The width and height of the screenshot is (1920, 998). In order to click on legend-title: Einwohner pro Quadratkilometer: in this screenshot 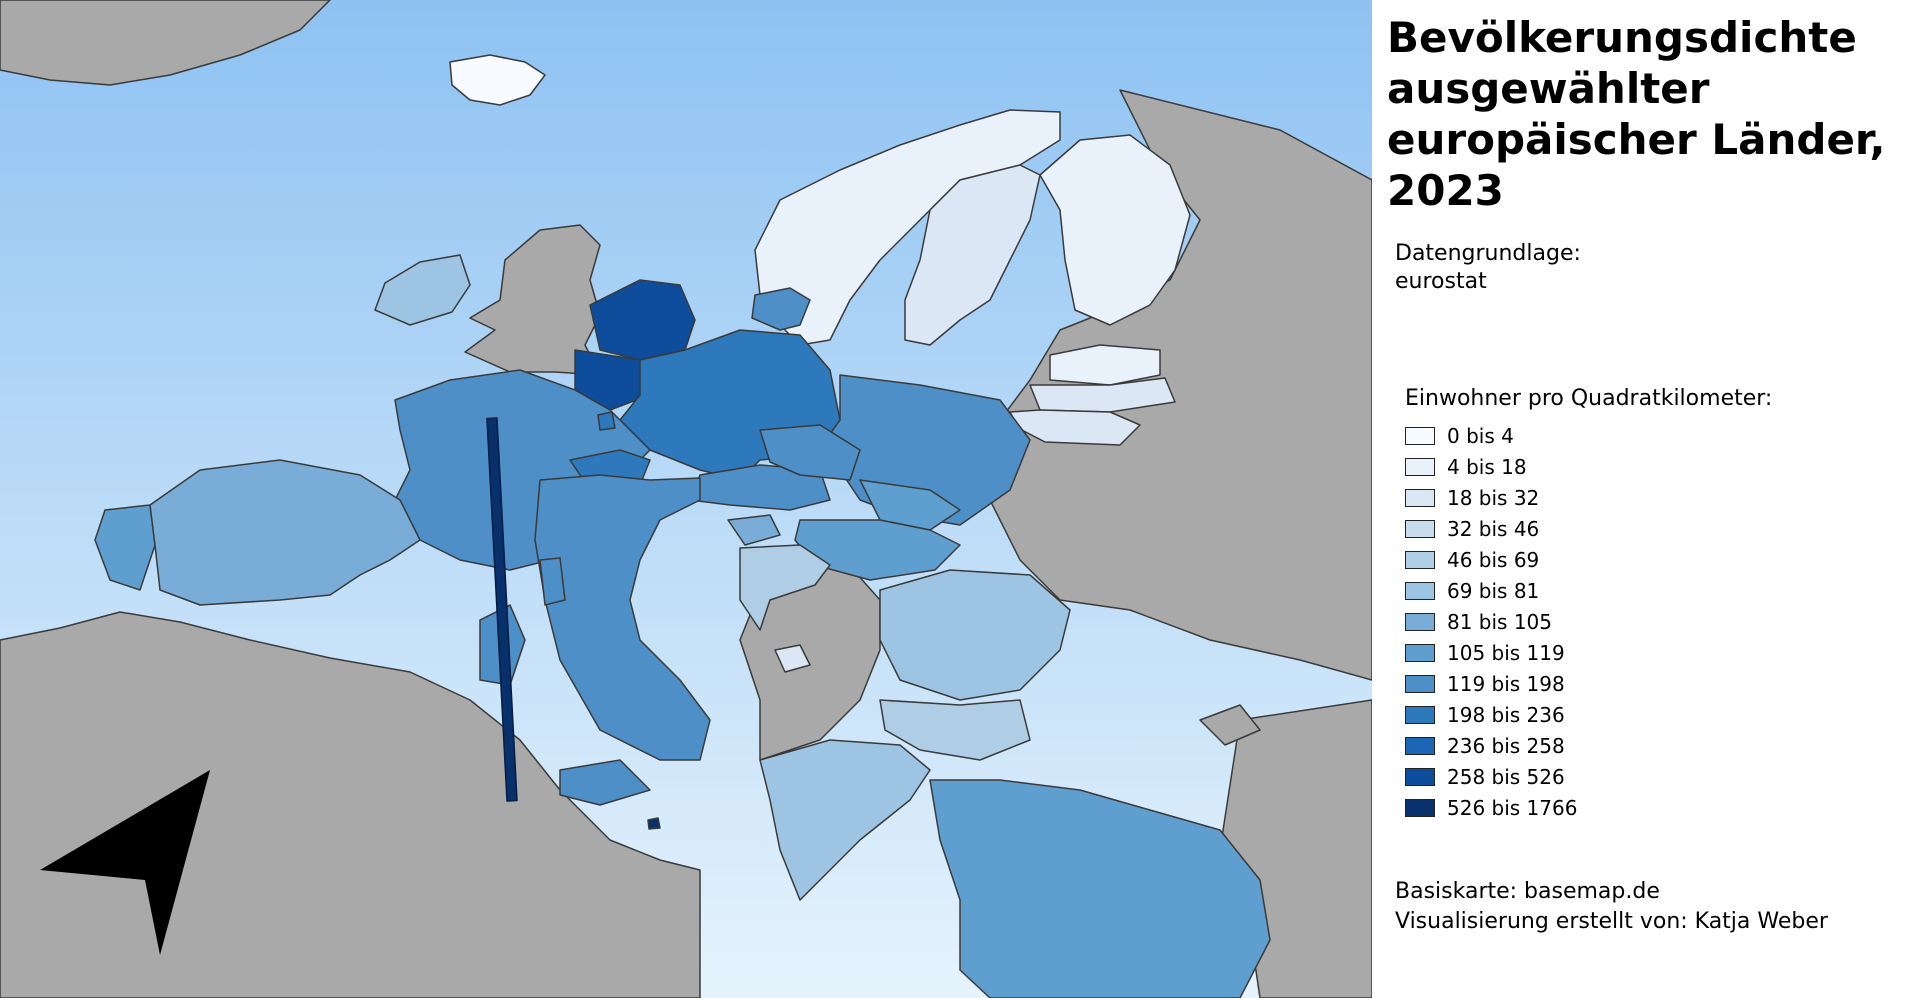, I will do `click(1589, 398)`.